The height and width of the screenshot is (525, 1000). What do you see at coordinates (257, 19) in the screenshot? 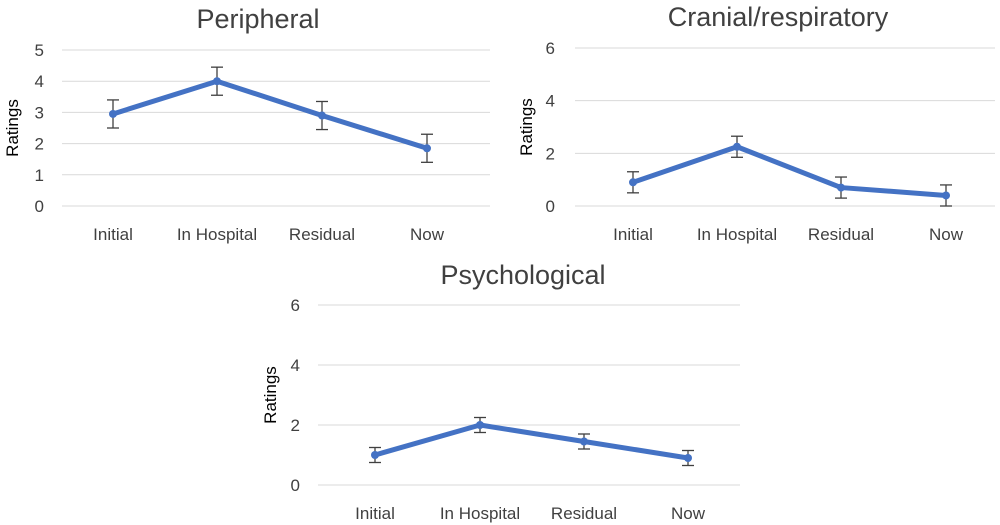
I see `chart-title: Peripheral` at bounding box center [257, 19].